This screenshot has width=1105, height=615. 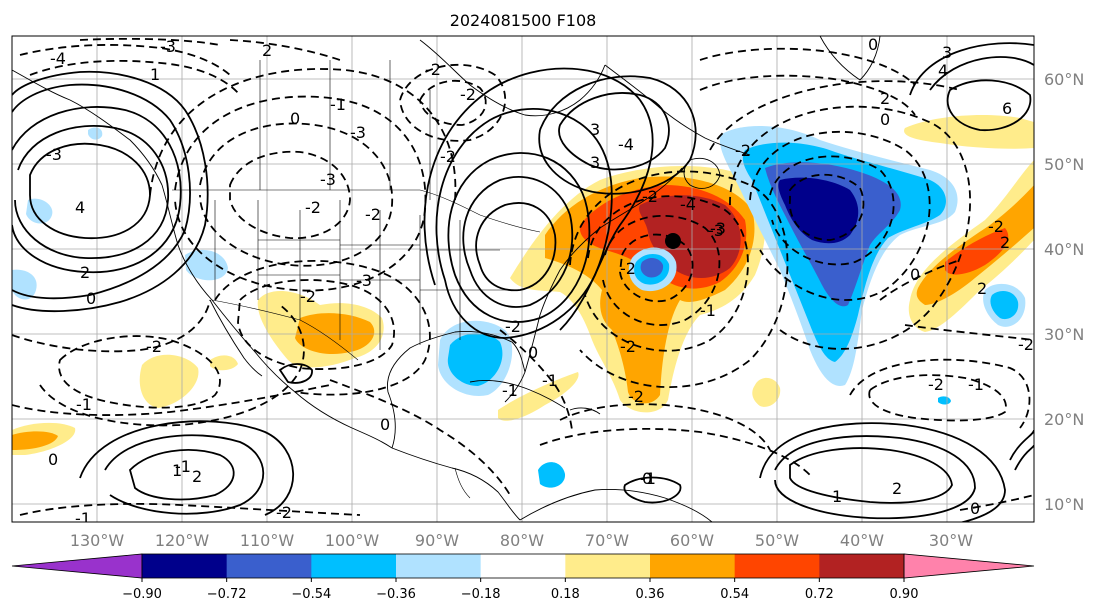 I want to click on shade-cyan-gulf, so click(x=475, y=359).